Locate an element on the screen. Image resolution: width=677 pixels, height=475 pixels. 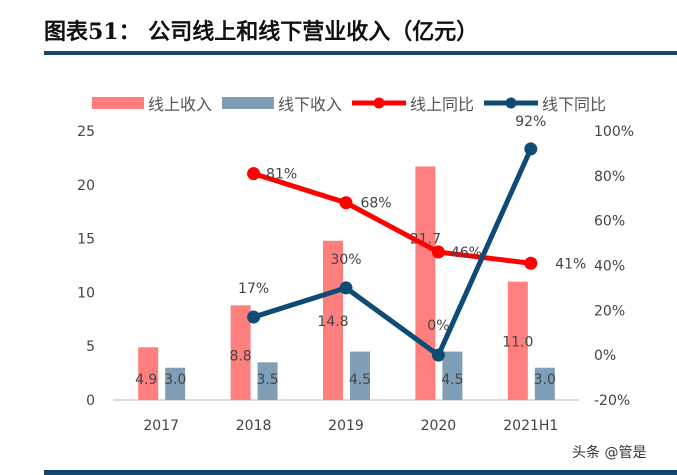
left-axis-tick: 10 is located at coordinates (86, 293).